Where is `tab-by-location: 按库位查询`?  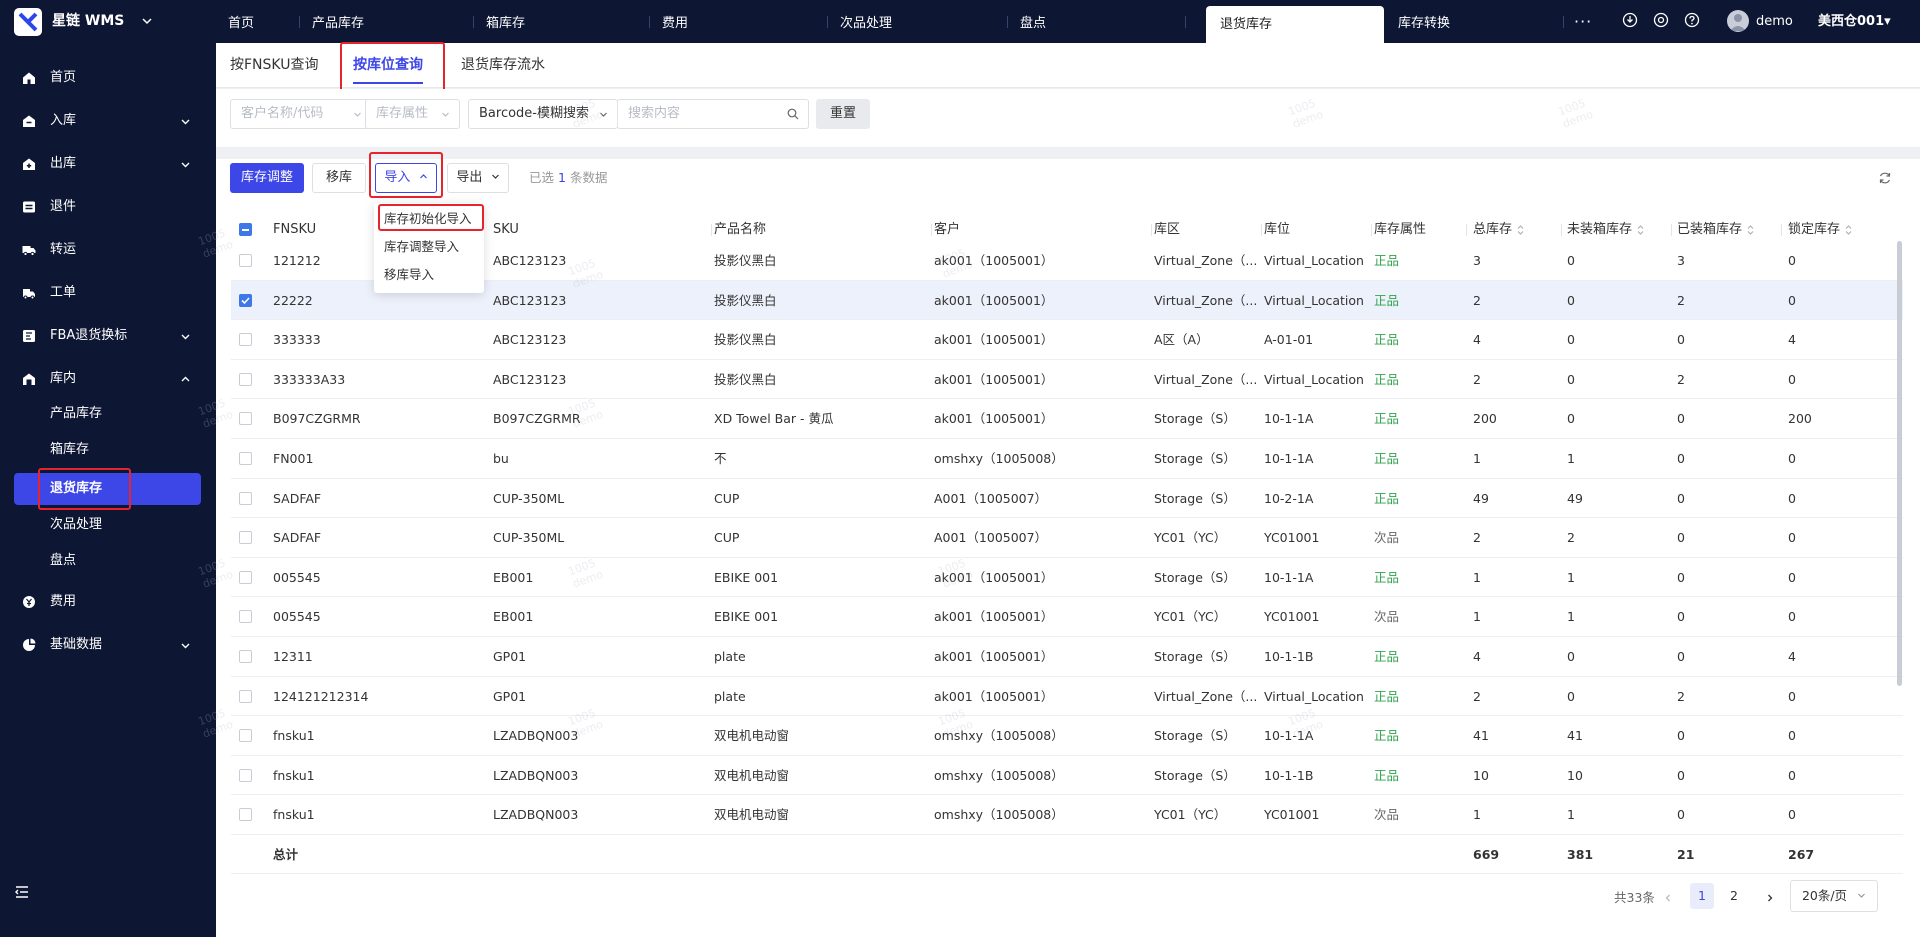 tab-by-location: 按库位查询 is located at coordinates (388, 65).